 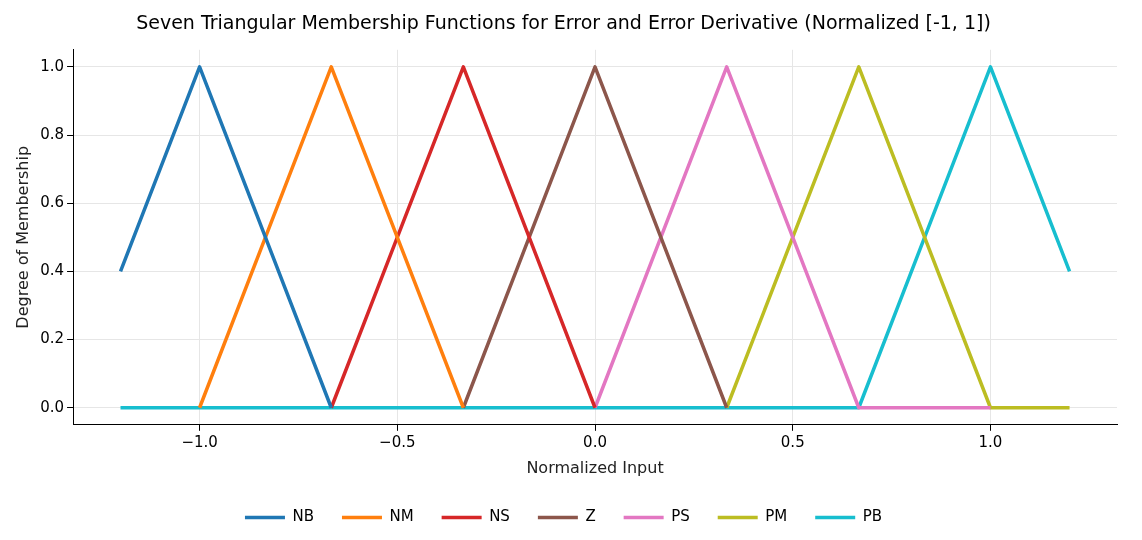 I want to click on legend-label: PS, so click(x=680, y=516).